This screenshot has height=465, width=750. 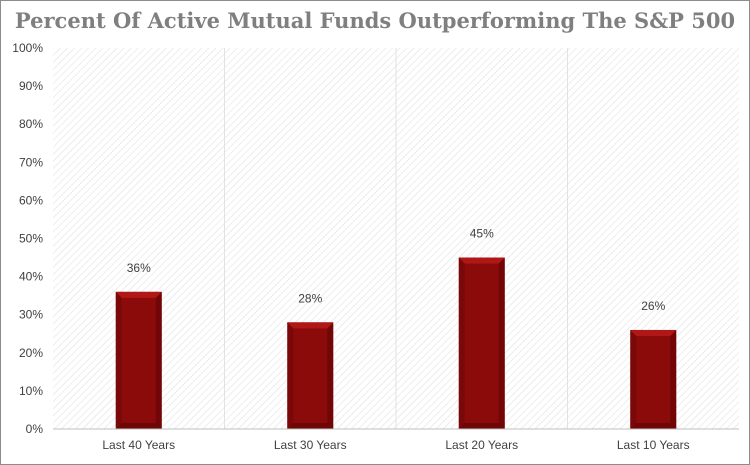 What do you see at coordinates (138, 445) in the screenshot?
I see `x-tick-label: Last 40 Years` at bounding box center [138, 445].